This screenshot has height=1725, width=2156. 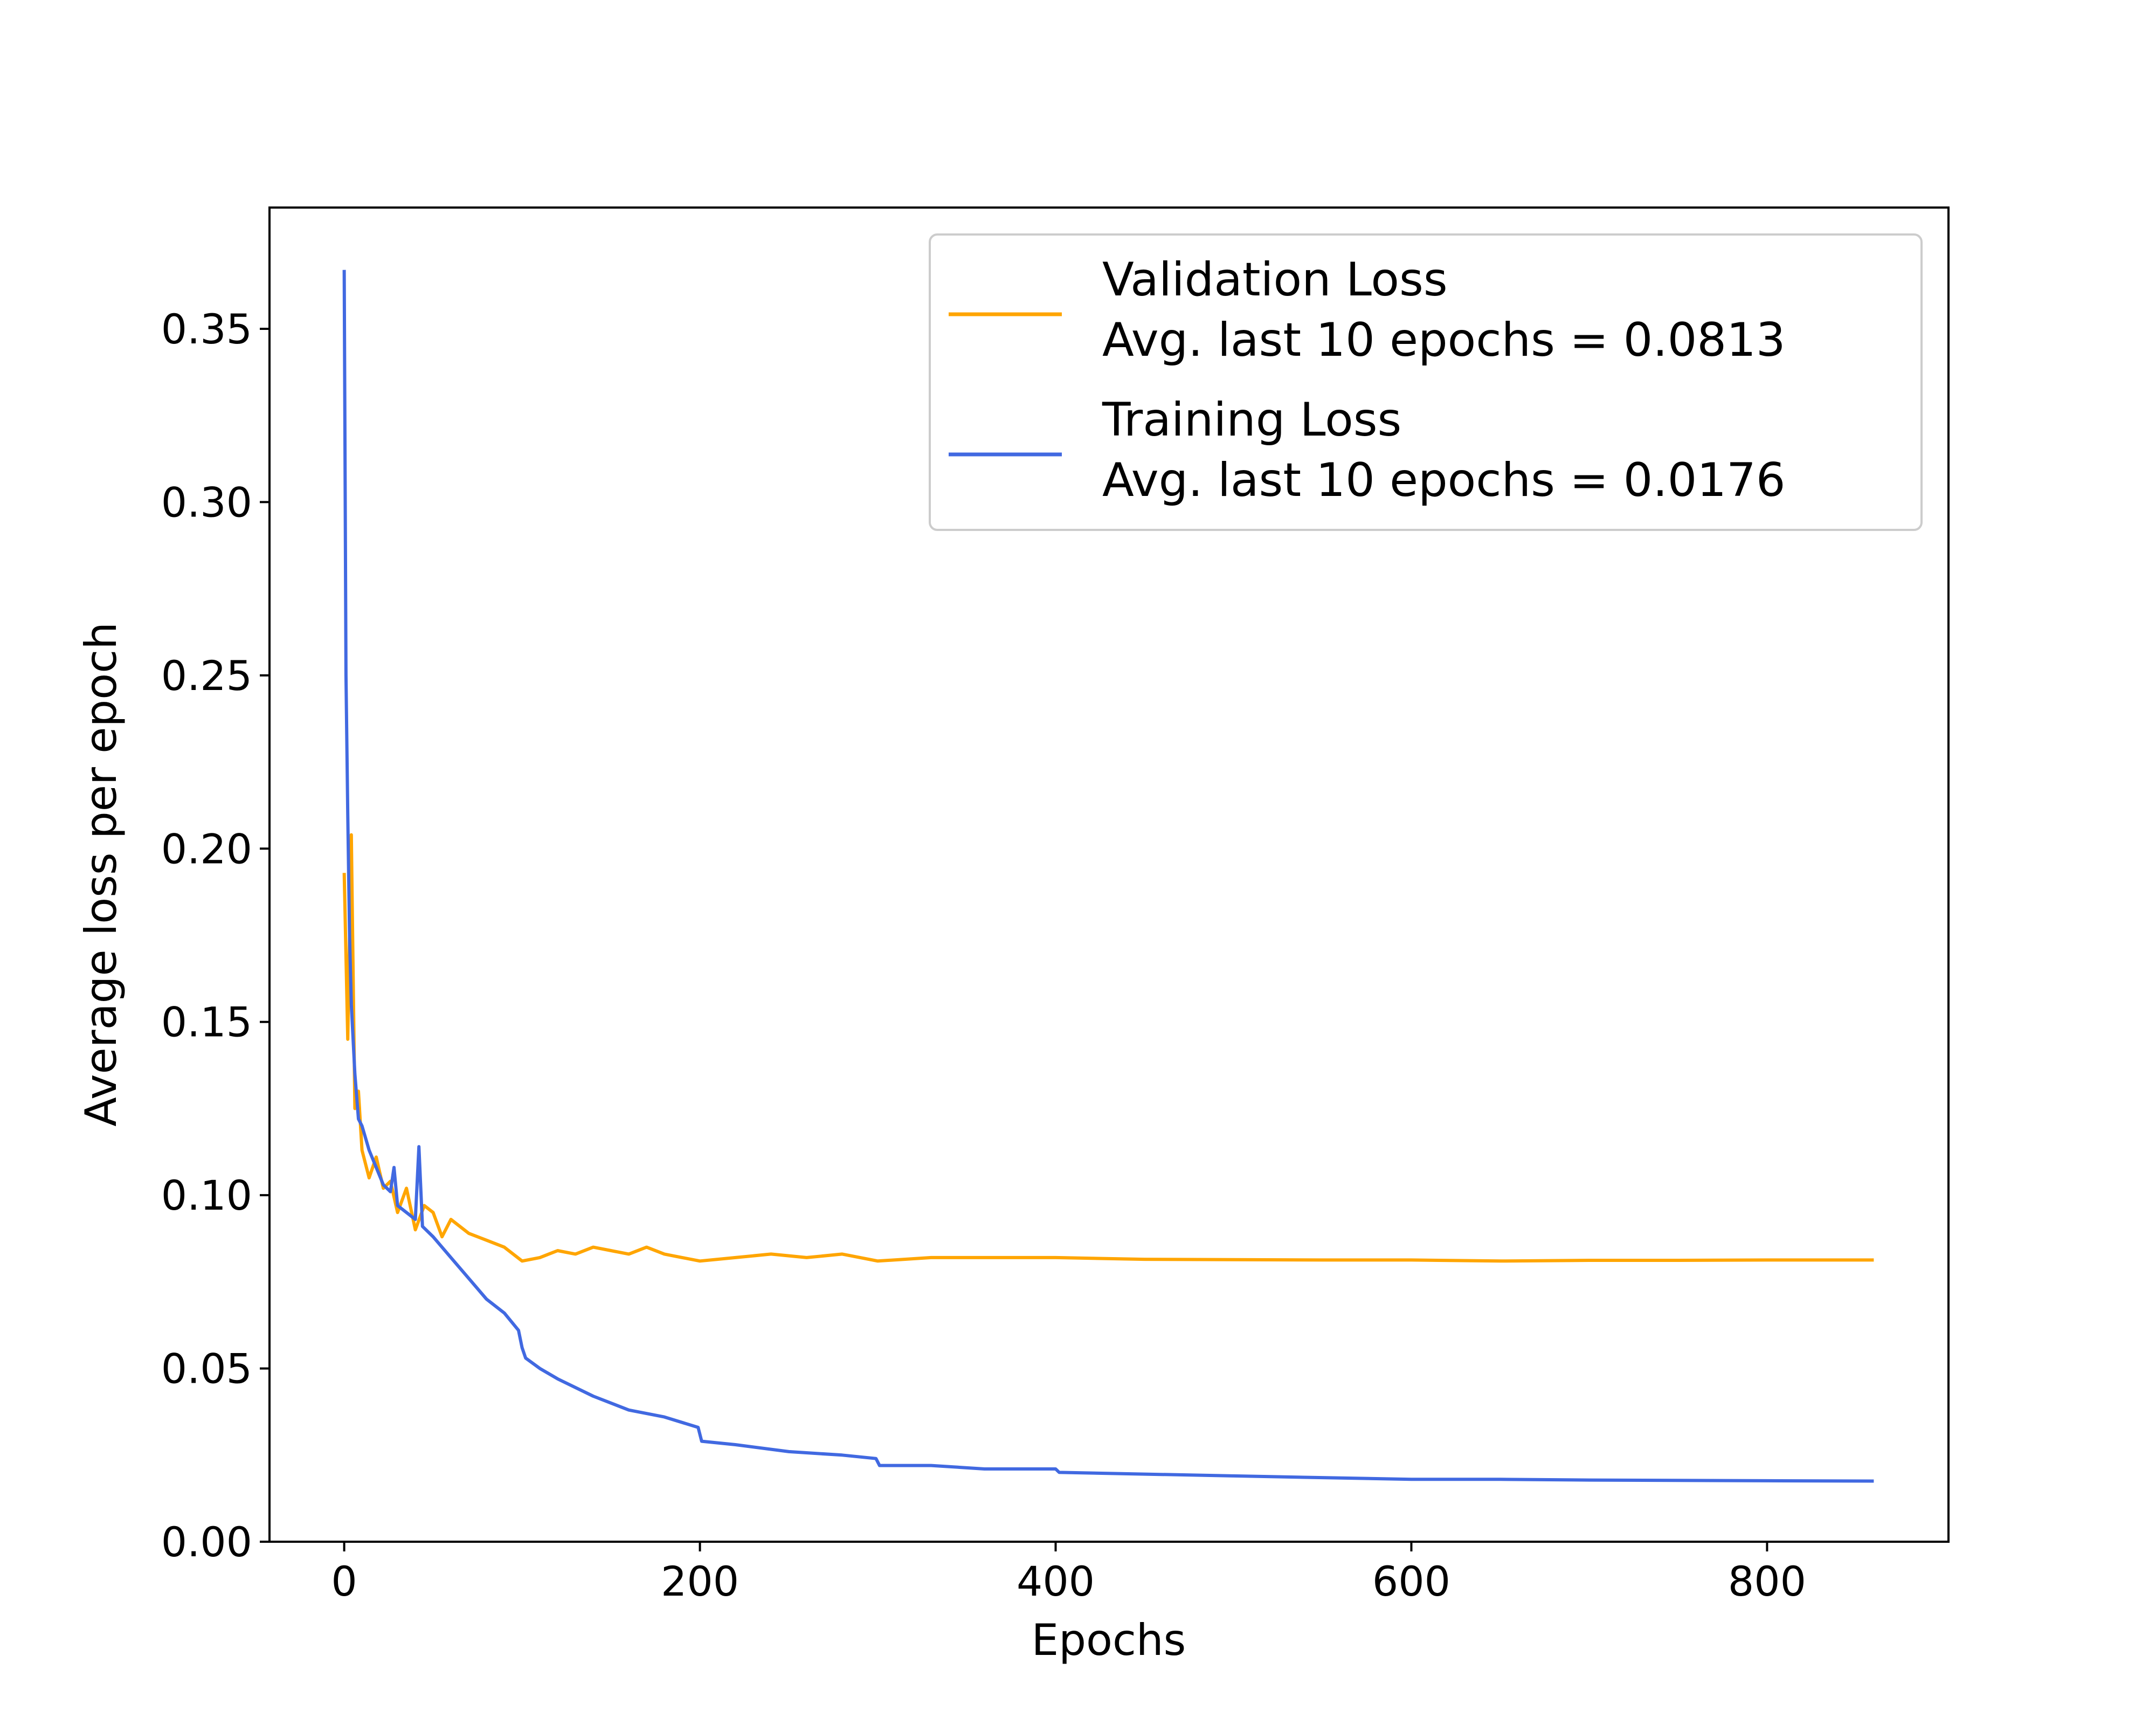 I want to click on x-tick-label: 400, so click(x=1056, y=1581).